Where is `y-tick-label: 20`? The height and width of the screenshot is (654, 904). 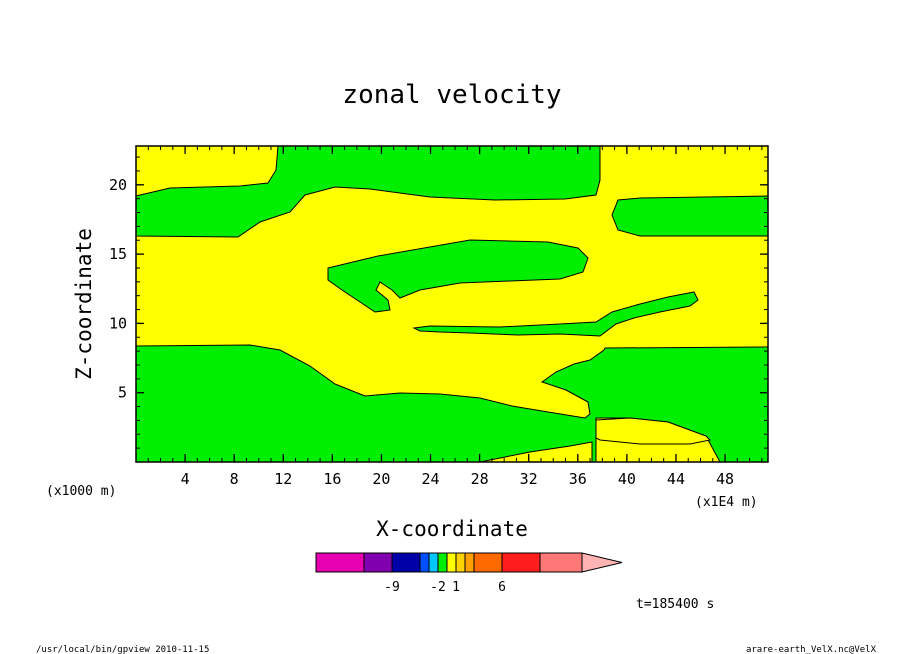
y-tick-label: 20 is located at coordinates (118, 185).